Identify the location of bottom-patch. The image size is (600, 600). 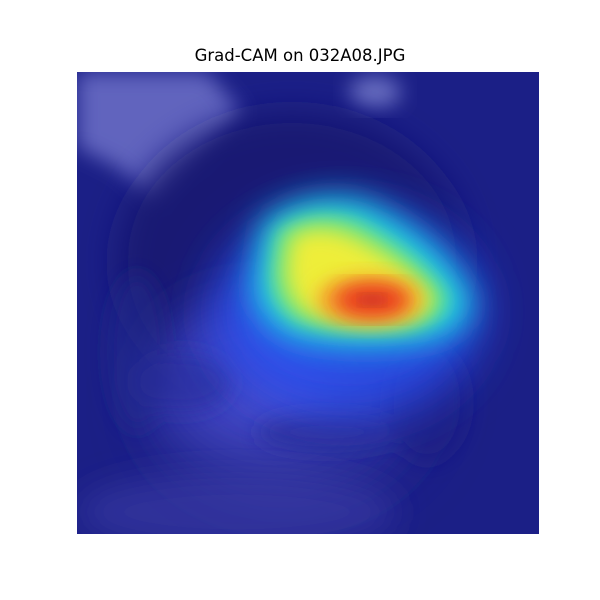
(237, 503).